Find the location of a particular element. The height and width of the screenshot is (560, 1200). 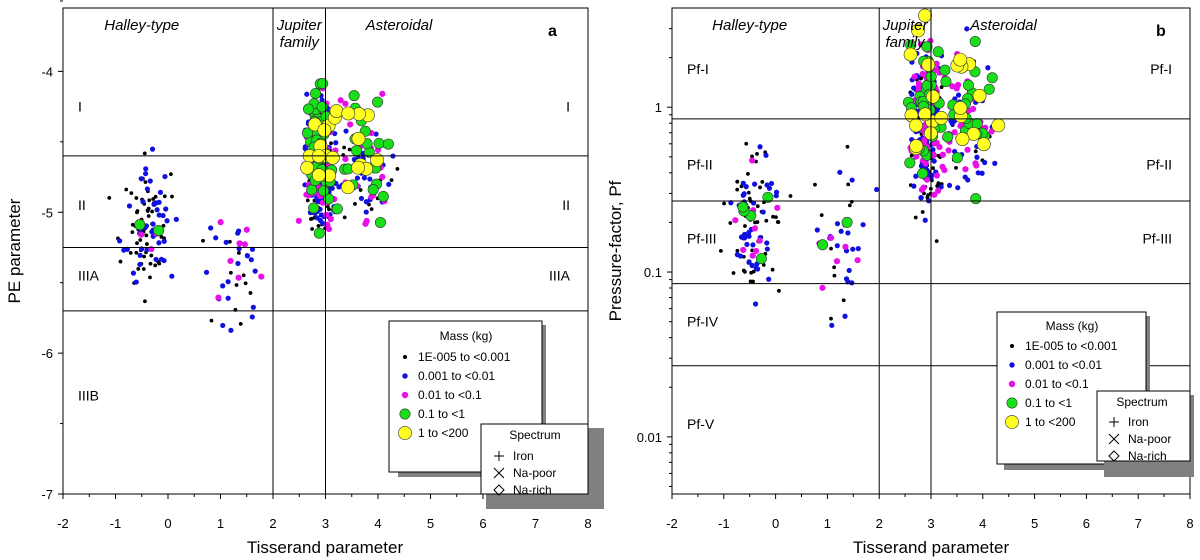

x-tick-label: 4 is located at coordinates (982, 523).